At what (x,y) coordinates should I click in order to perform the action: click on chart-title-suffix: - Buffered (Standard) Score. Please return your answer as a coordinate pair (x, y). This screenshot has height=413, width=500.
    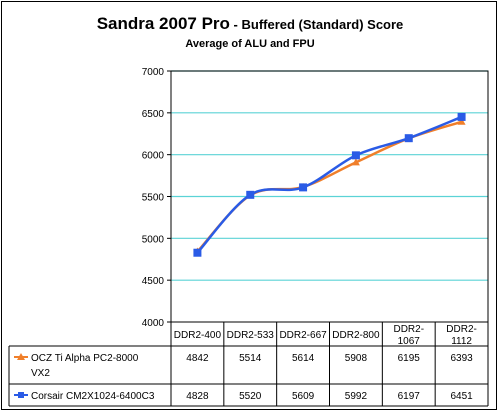
    Looking at the image, I should click on (316, 24).